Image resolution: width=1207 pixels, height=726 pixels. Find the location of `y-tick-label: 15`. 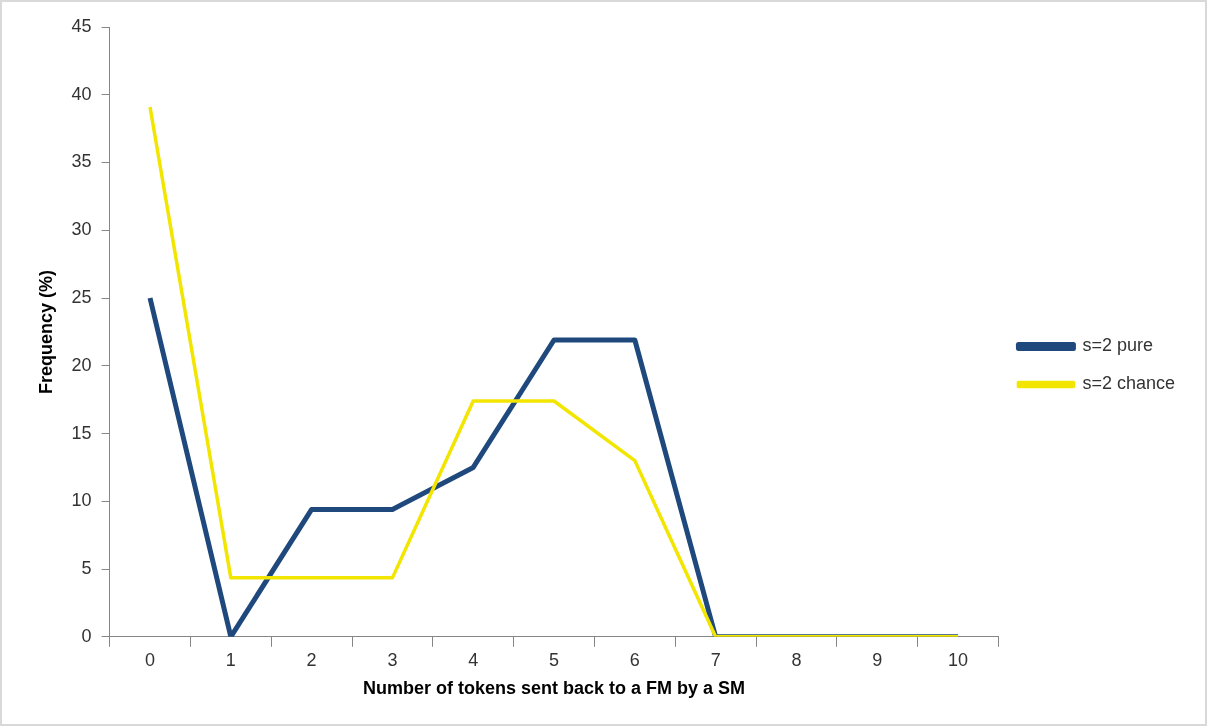

y-tick-label: 15 is located at coordinates (81, 432).